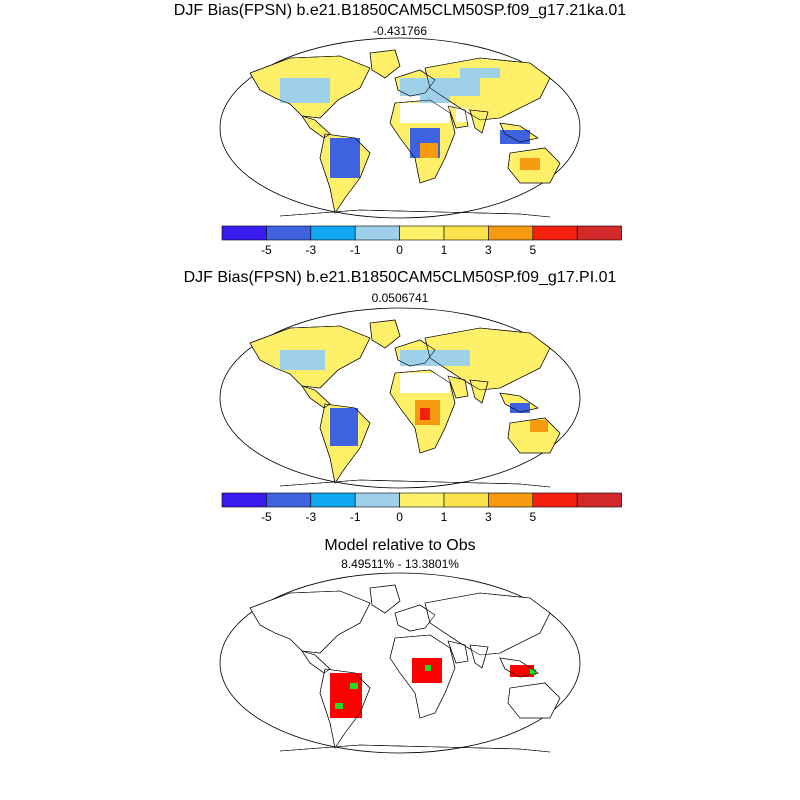 This screenshot has height=800, width=800. I want to click on panel2-subtitle: 0.0506741, so click(400, 298).